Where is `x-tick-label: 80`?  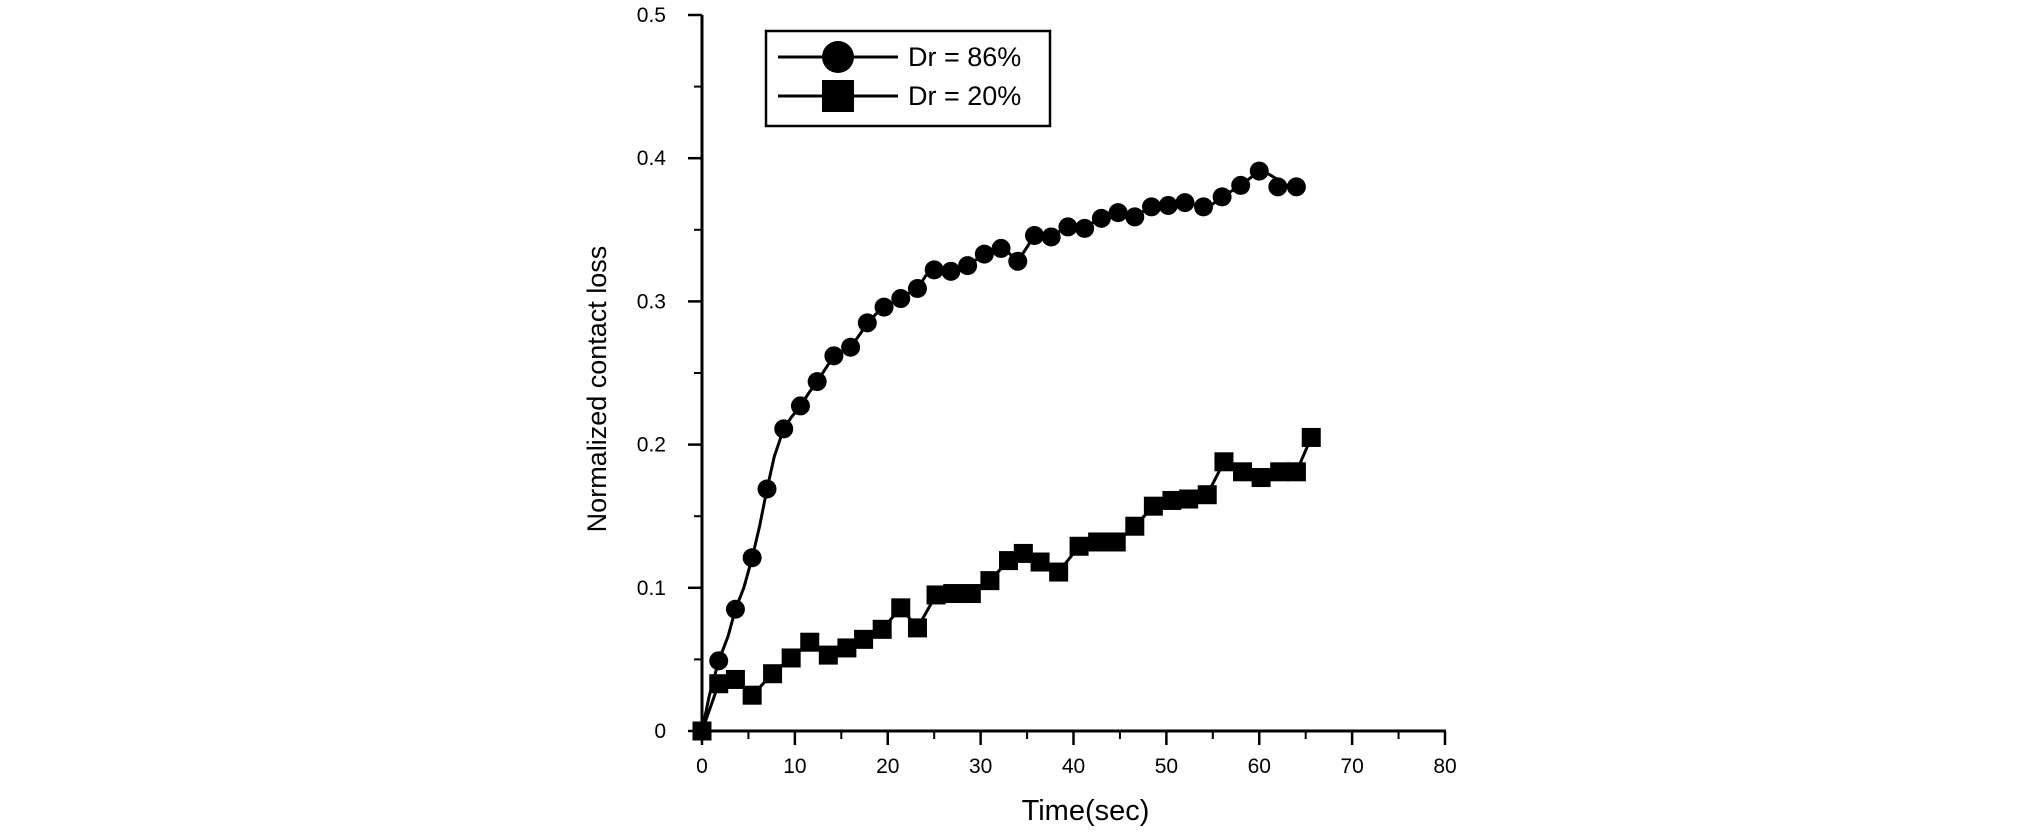
x-tick-label: 80 is located at coordinates (1444, 766).